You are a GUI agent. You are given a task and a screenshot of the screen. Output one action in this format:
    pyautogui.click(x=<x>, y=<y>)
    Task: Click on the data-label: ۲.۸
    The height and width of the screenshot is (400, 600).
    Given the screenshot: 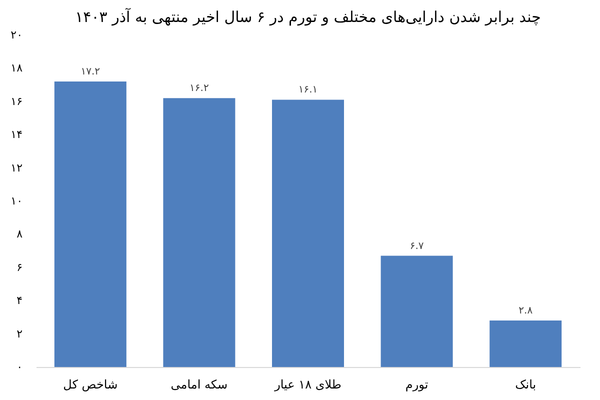 What is the action you would take?
    pyautogui.click(x=526, y=311)
    